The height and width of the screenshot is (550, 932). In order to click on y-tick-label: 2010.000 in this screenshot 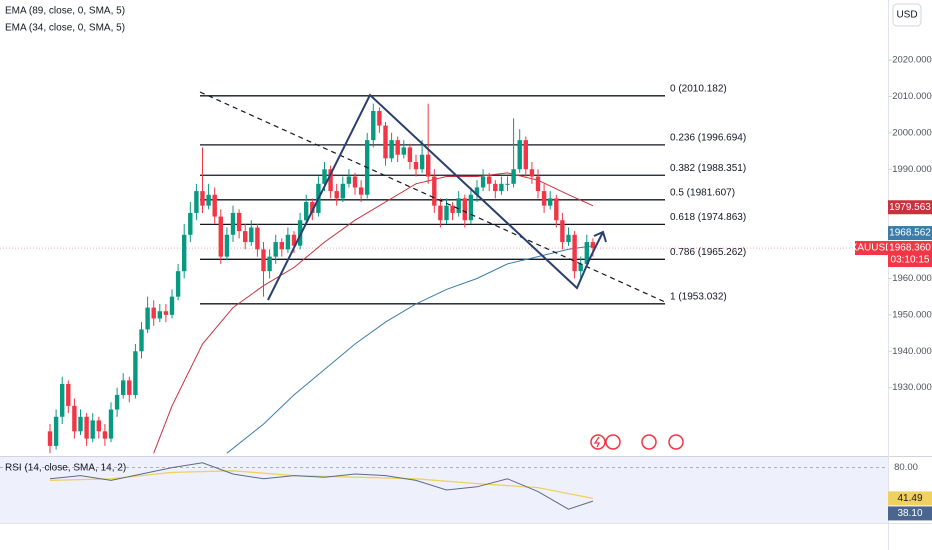, I will do `click(912, 96)`.